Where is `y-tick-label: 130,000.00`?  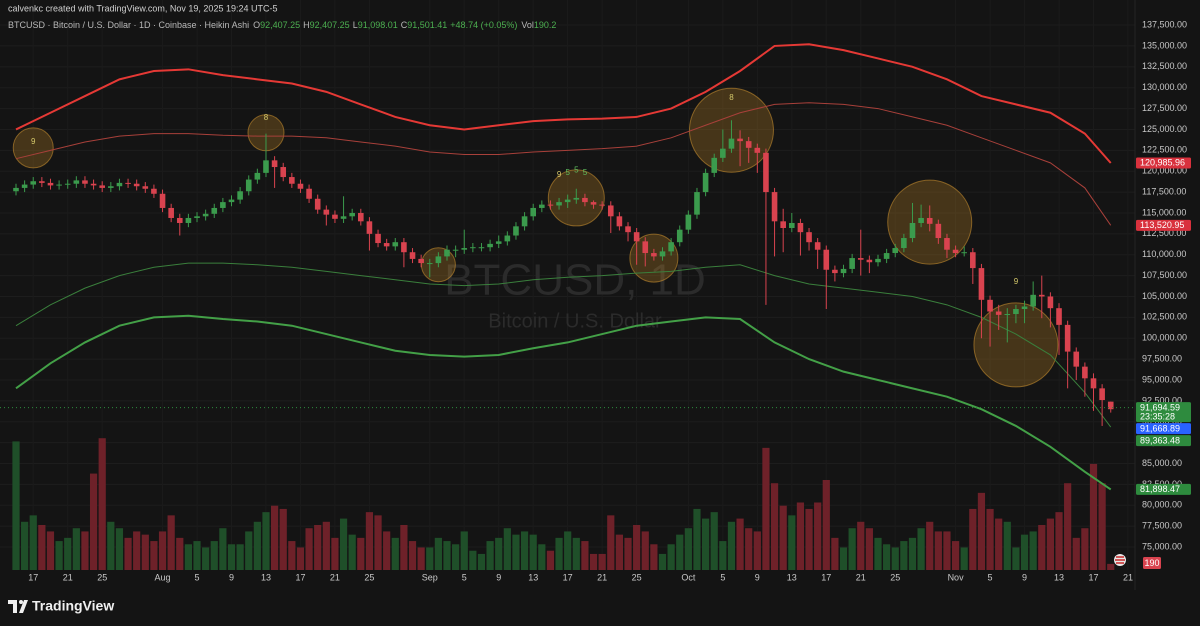
y-tick-label: 130,000.00 is located at coordinates (1164, 87).